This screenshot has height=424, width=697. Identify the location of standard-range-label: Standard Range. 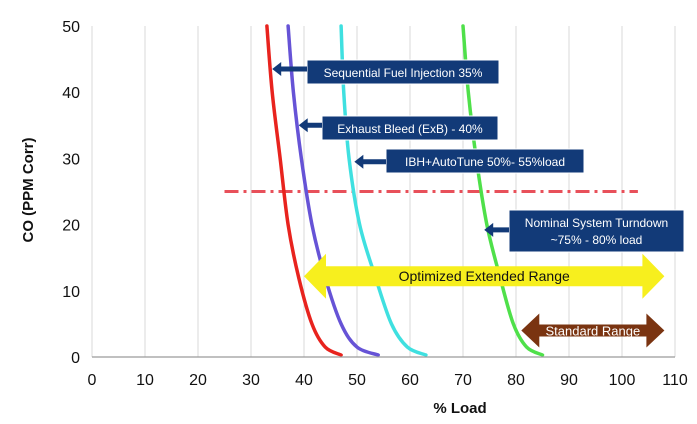
(593, 331).